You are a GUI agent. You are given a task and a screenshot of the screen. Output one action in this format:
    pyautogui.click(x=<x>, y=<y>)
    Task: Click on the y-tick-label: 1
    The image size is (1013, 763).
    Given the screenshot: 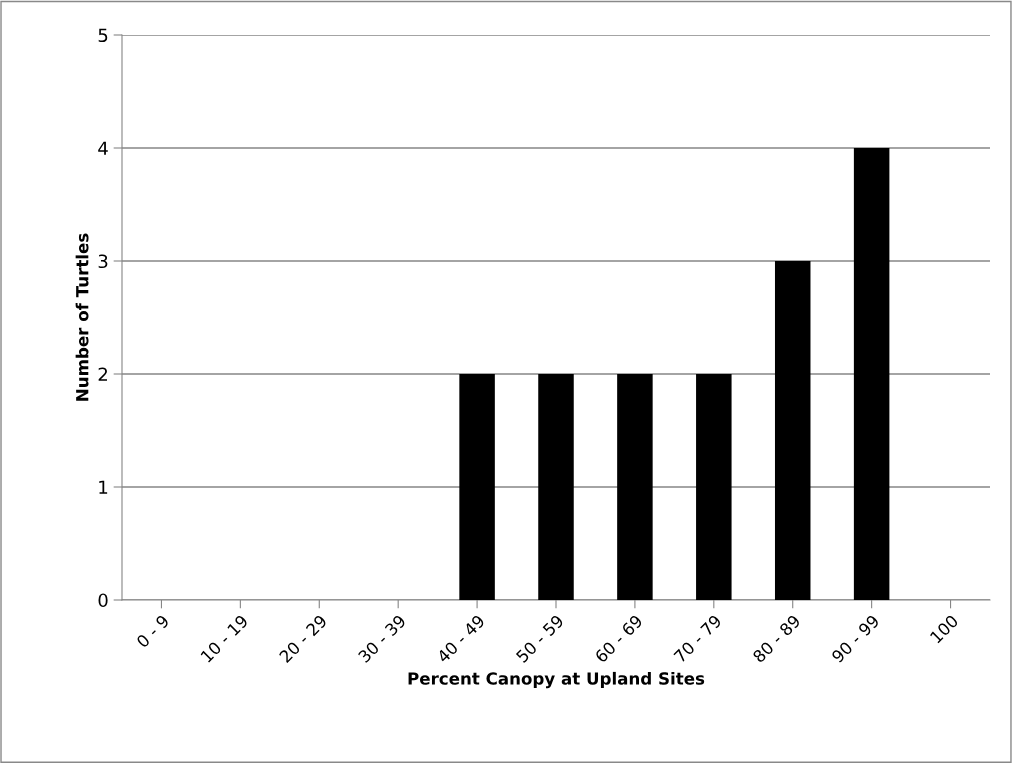 What is the action you would take?
    pyautogui.click(x=103, y=487)
    